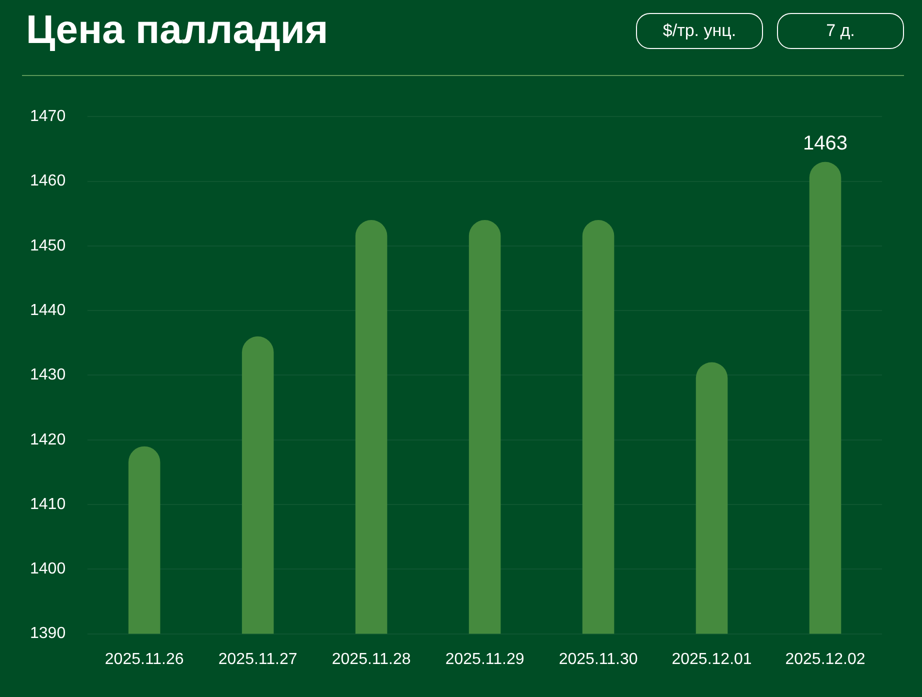 The image size is (922, 697). What do you see at coordinates (840, 31) in the screenshot?
I see `text: 7 д.` at bounding box center [840, 31].